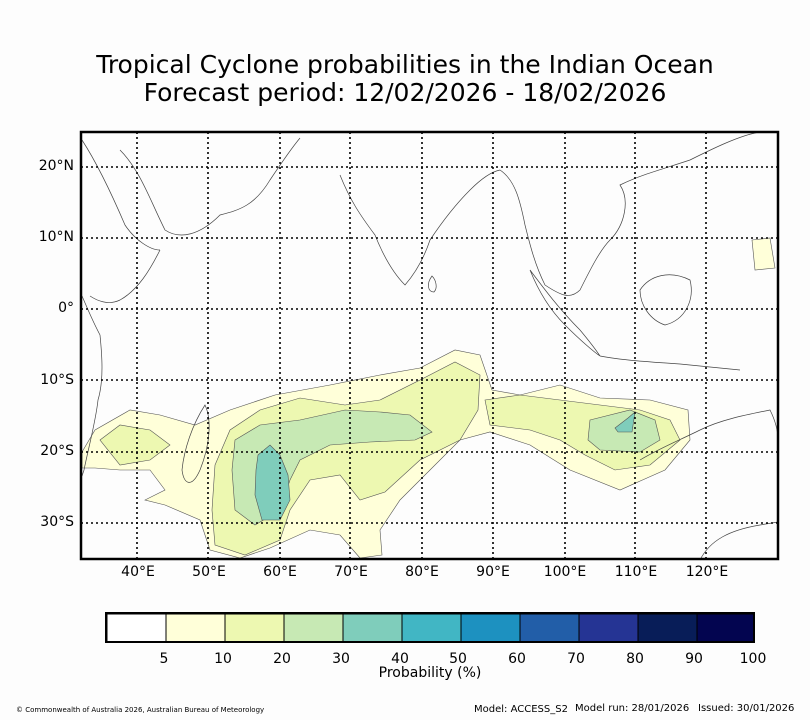 This screenshot has width=810, height=720. Describe the element at coordinates (282, 659) in the screenshot. I see `colorbar-label-20: 20` at that location.